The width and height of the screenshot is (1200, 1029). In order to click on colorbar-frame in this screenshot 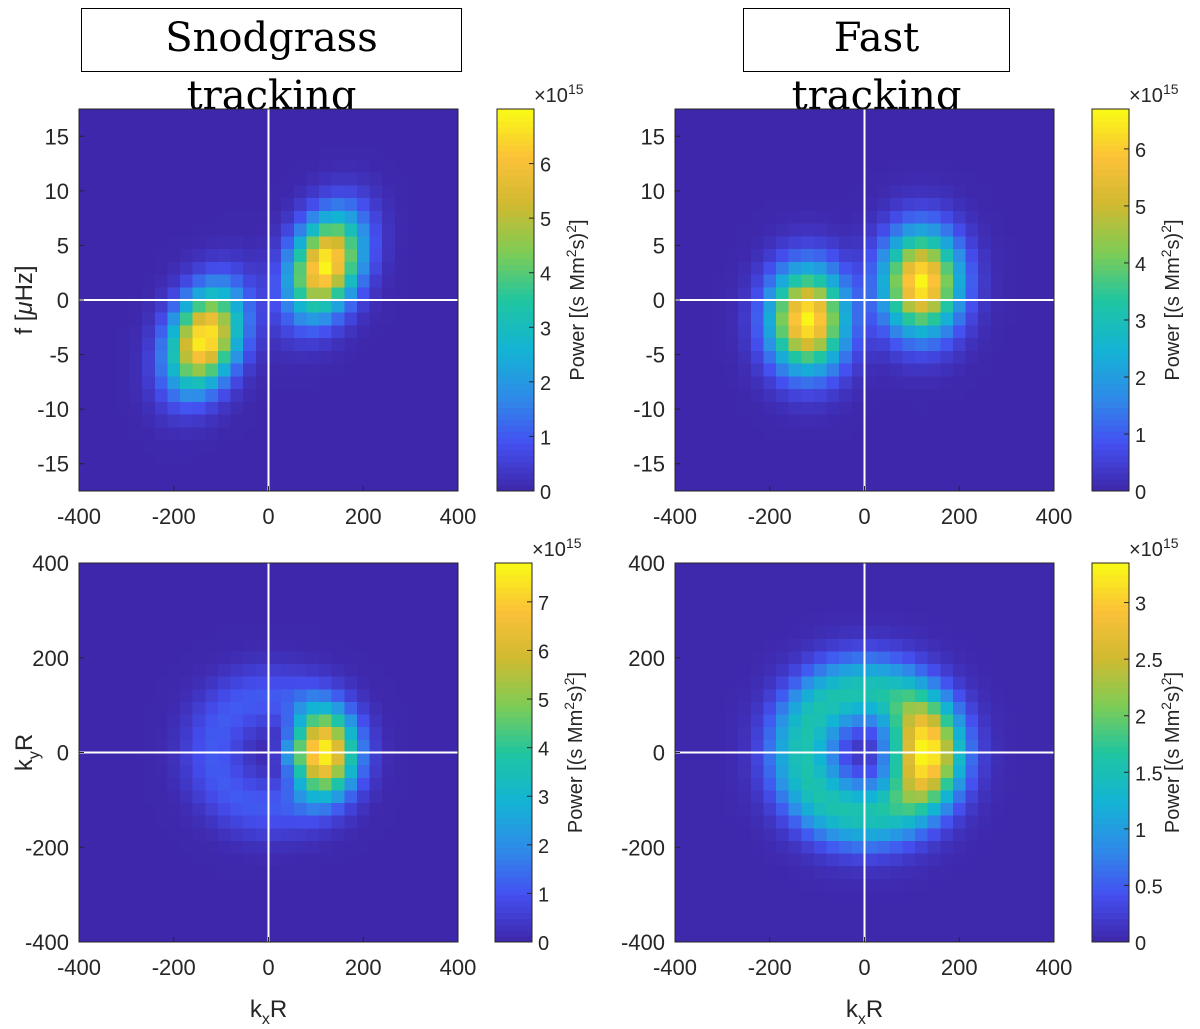, I will do `click(1110, 752)`.